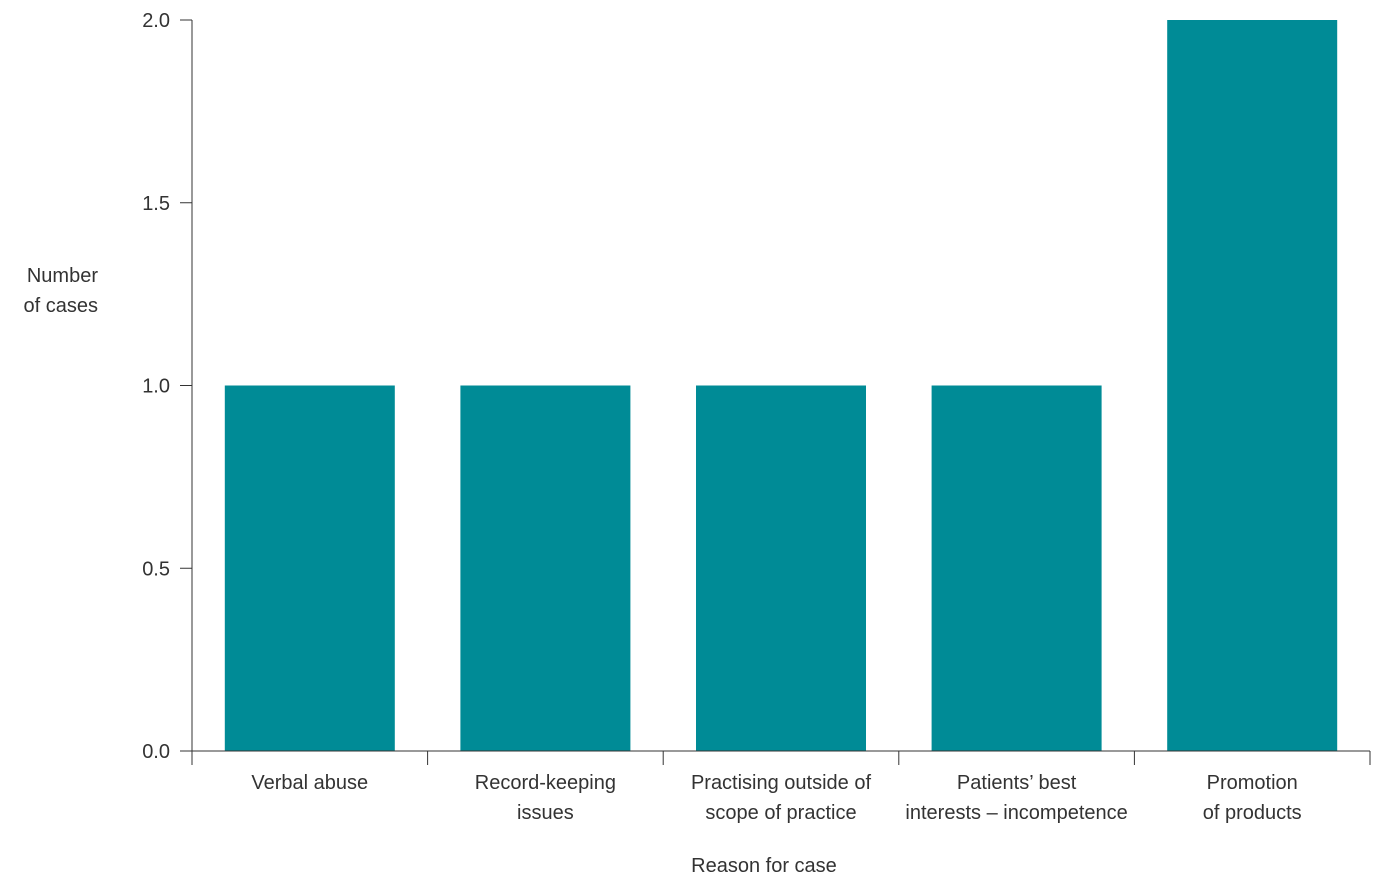 Image resolution: width=1375 pixels, height=879 pixels. What do you see at coordinates (781, 798) in the screenshot?
I see `x-tick-label: Practising outside of scope of practice` at bounding box center [781, 798].